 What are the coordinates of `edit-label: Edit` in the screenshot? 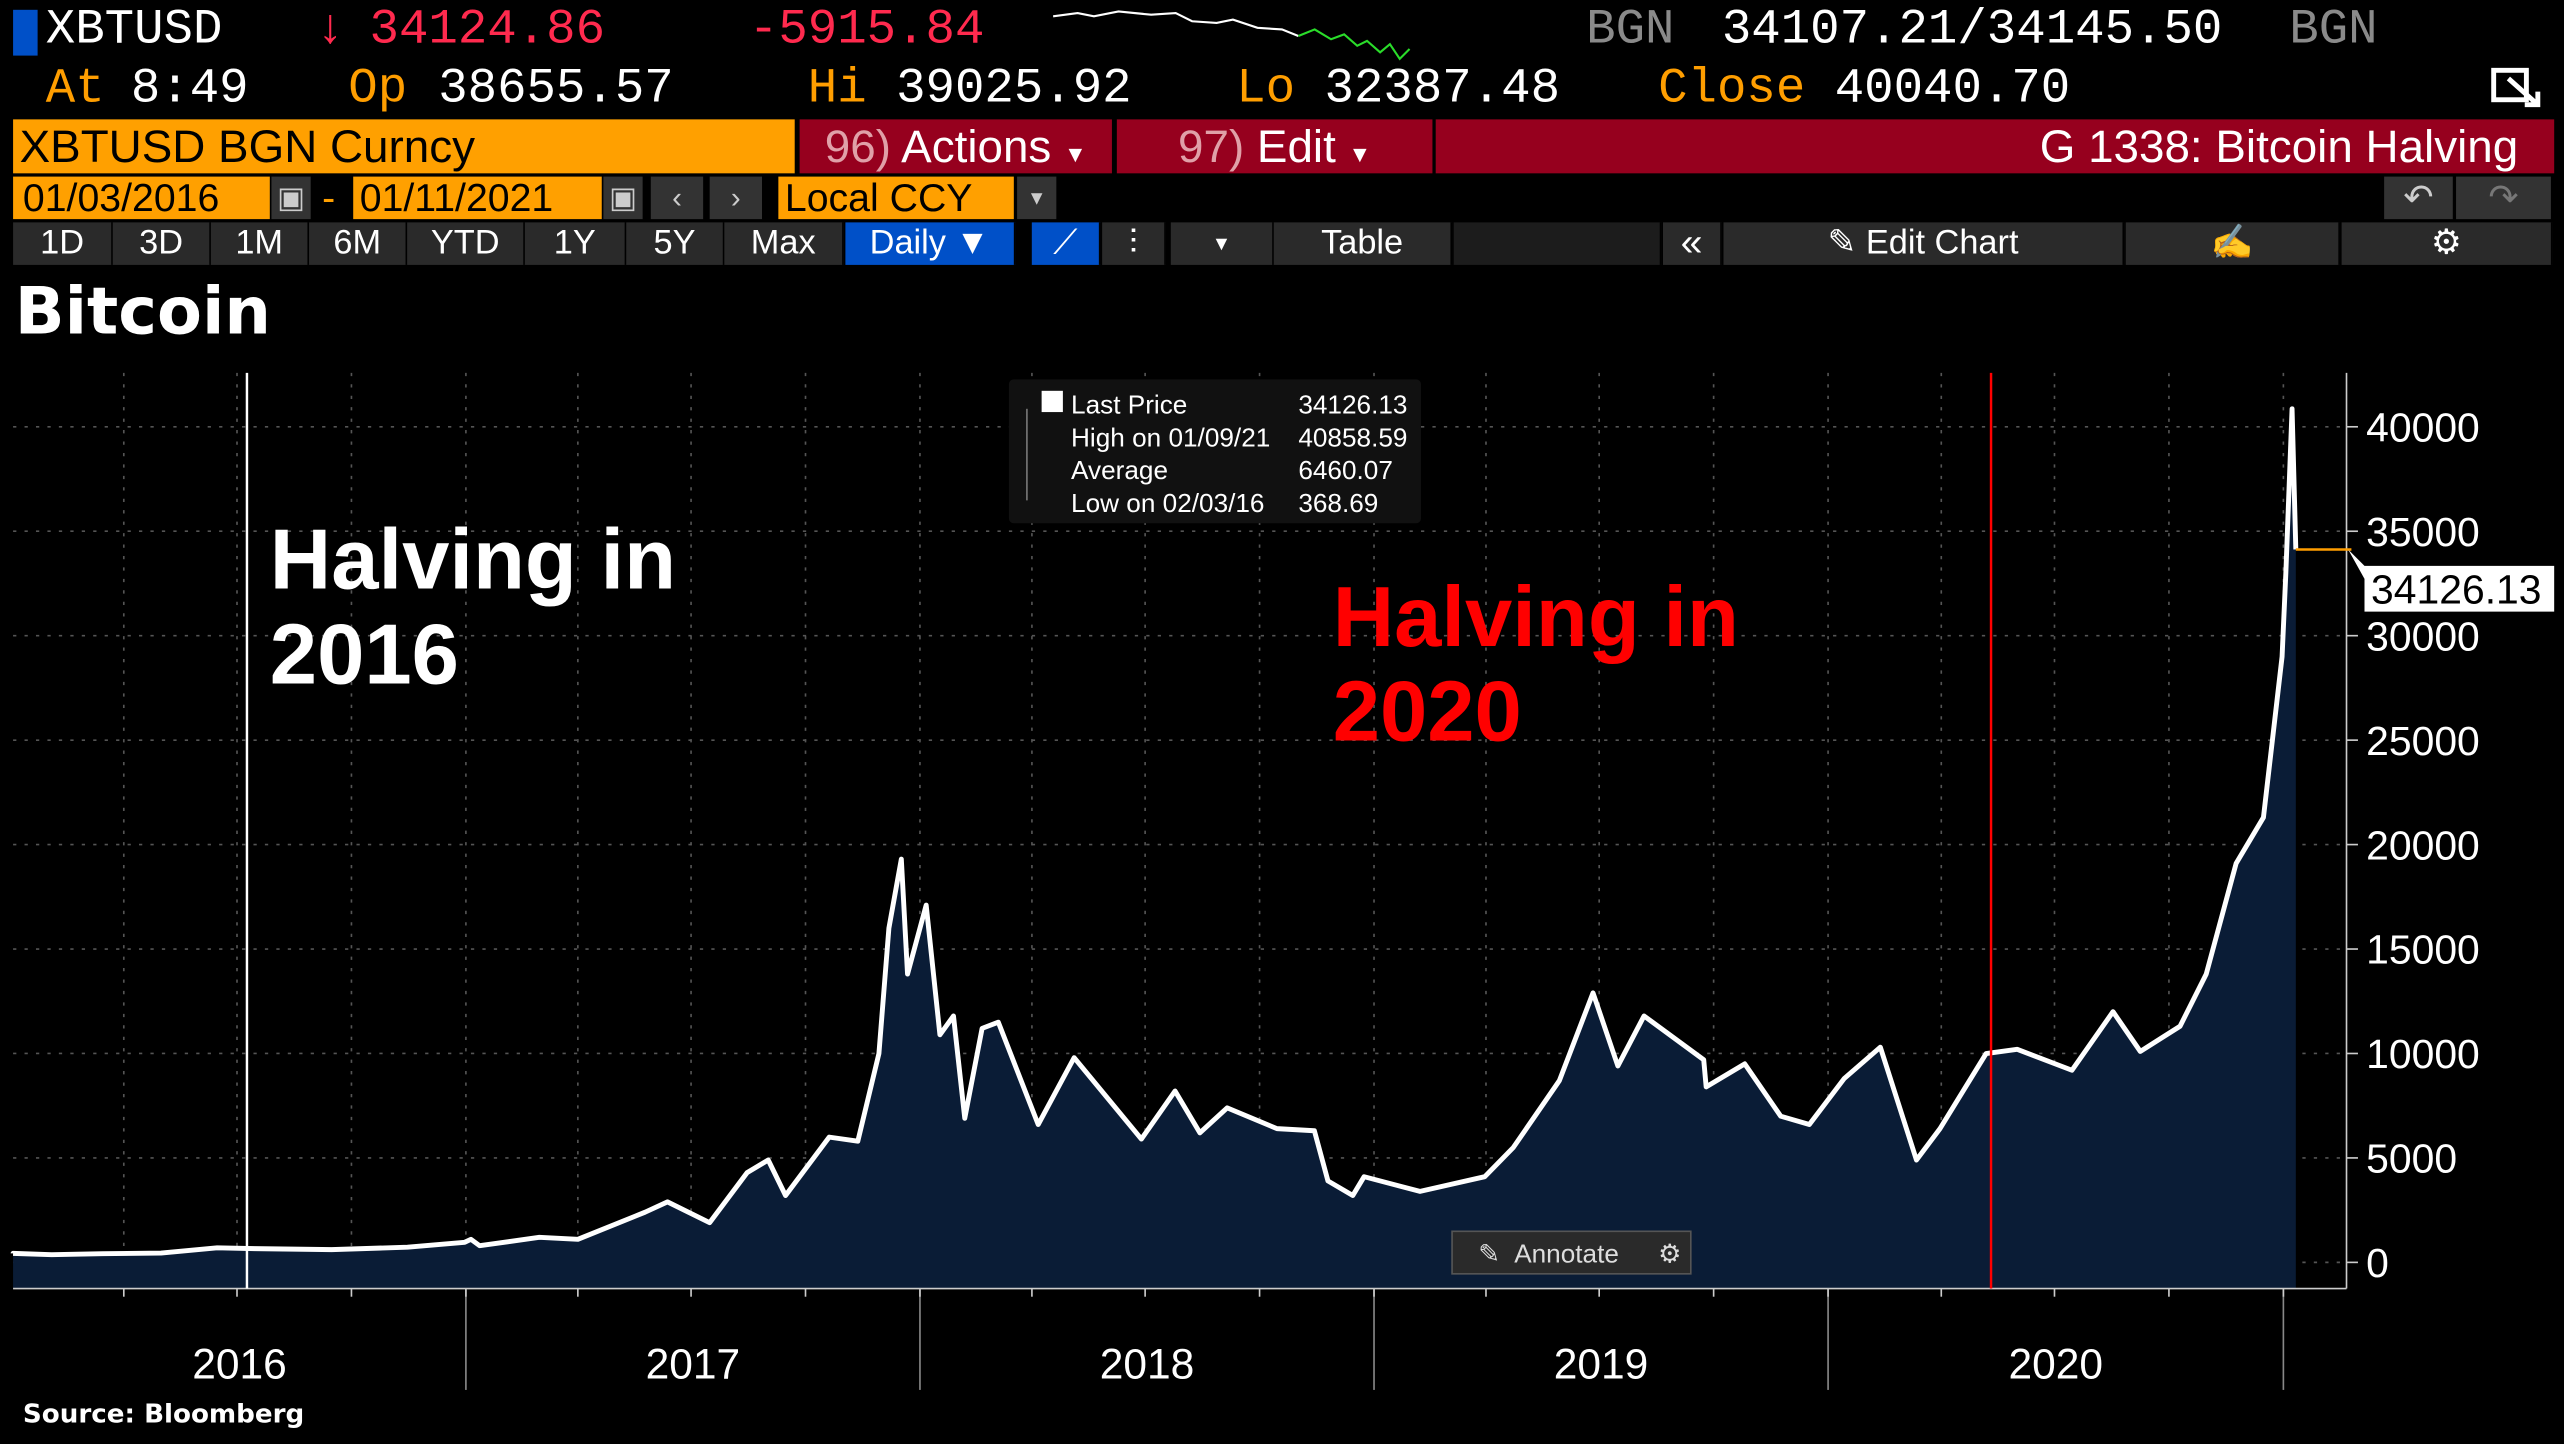 It's located at (1296, 146).